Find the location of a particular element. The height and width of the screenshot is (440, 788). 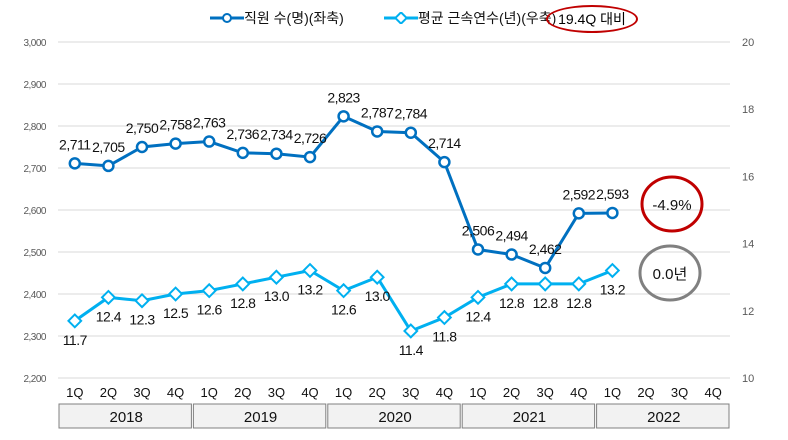

employees-data-label: 2,750 is located at coordinates (142, 128).